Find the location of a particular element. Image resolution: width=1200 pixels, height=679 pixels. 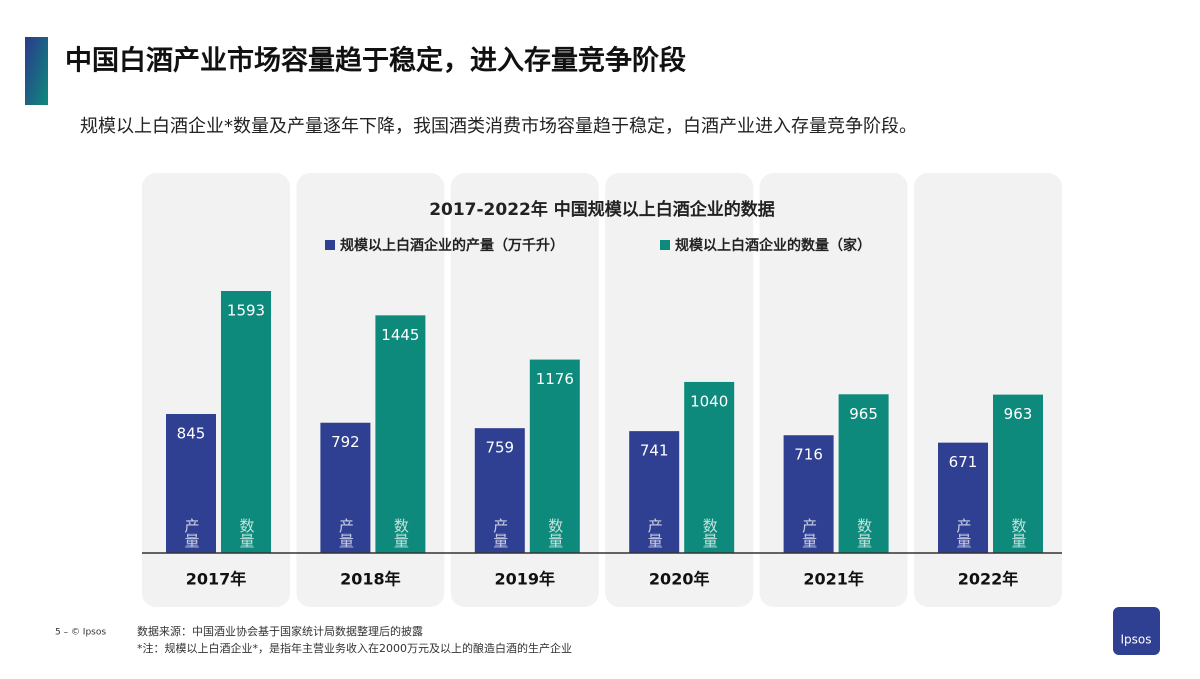

value-label: 1593 is located at coordinates (246, 311).